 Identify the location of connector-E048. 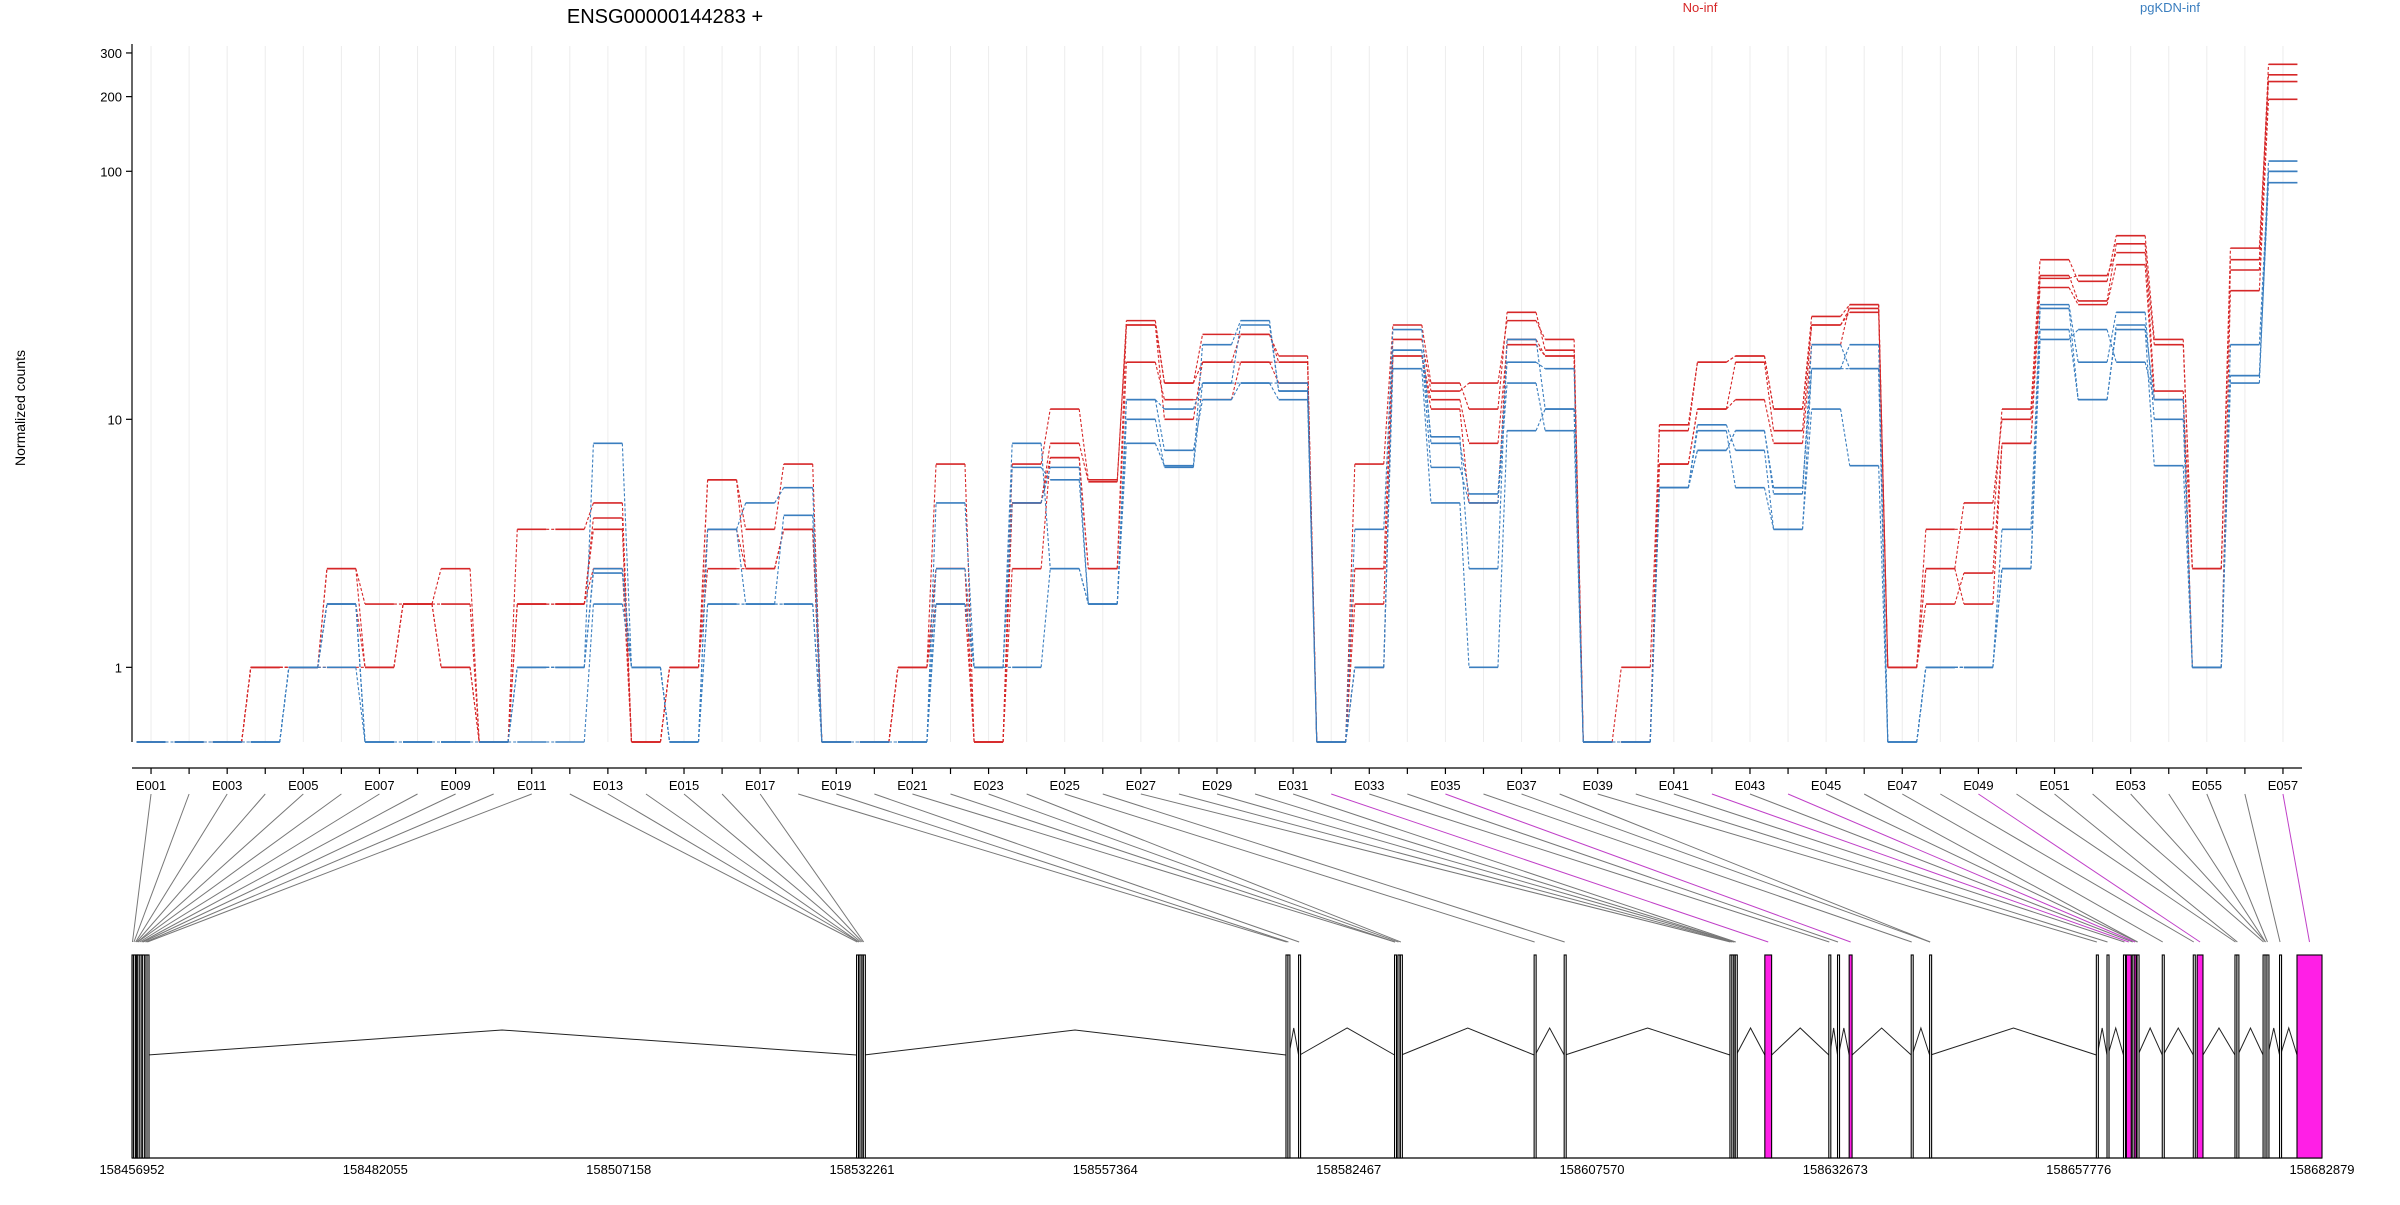
(2067, 868).